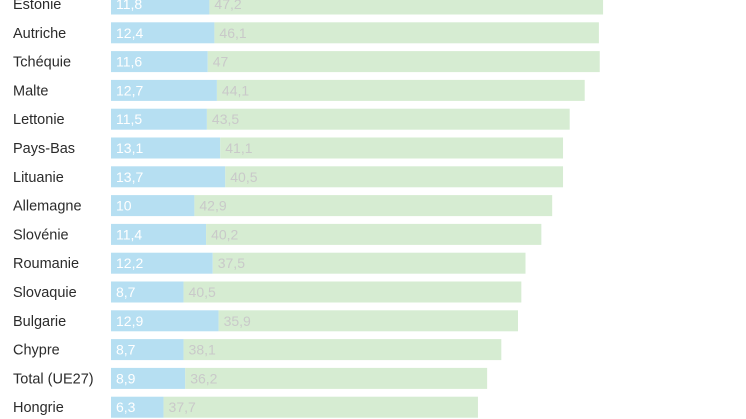 The height and width of the screenshot is (419, 746). What do you see at coordinates (129, 234) in the screenshot?
I see `value-label-1: 11,4` at bounding box center [129, 234].